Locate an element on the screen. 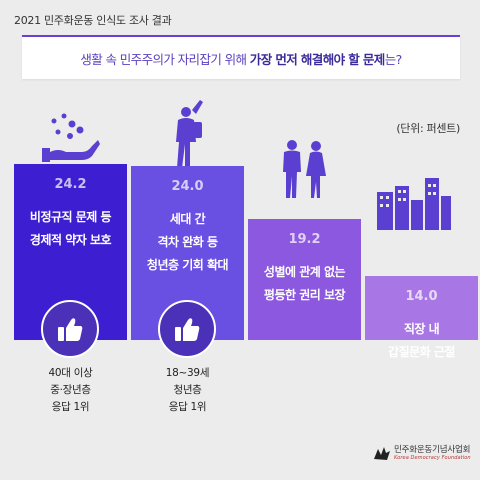 This screenshot has width=480, height=480. bar-label-line: 평등한 권리 보장 is located at coordinates (304, 295).